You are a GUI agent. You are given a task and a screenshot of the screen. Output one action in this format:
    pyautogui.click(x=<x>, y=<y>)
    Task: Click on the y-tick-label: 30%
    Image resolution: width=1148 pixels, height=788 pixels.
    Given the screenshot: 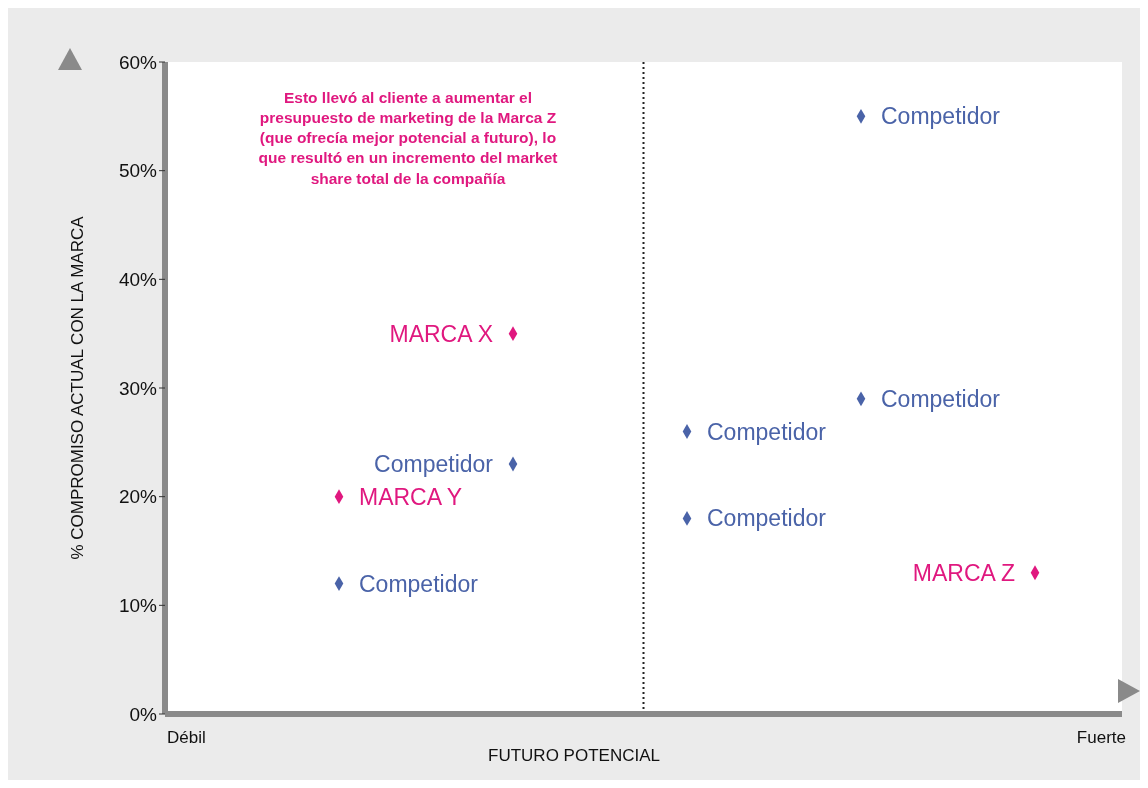 What is the action you would take?
    pyautogui.click(x=138, y=388)
    